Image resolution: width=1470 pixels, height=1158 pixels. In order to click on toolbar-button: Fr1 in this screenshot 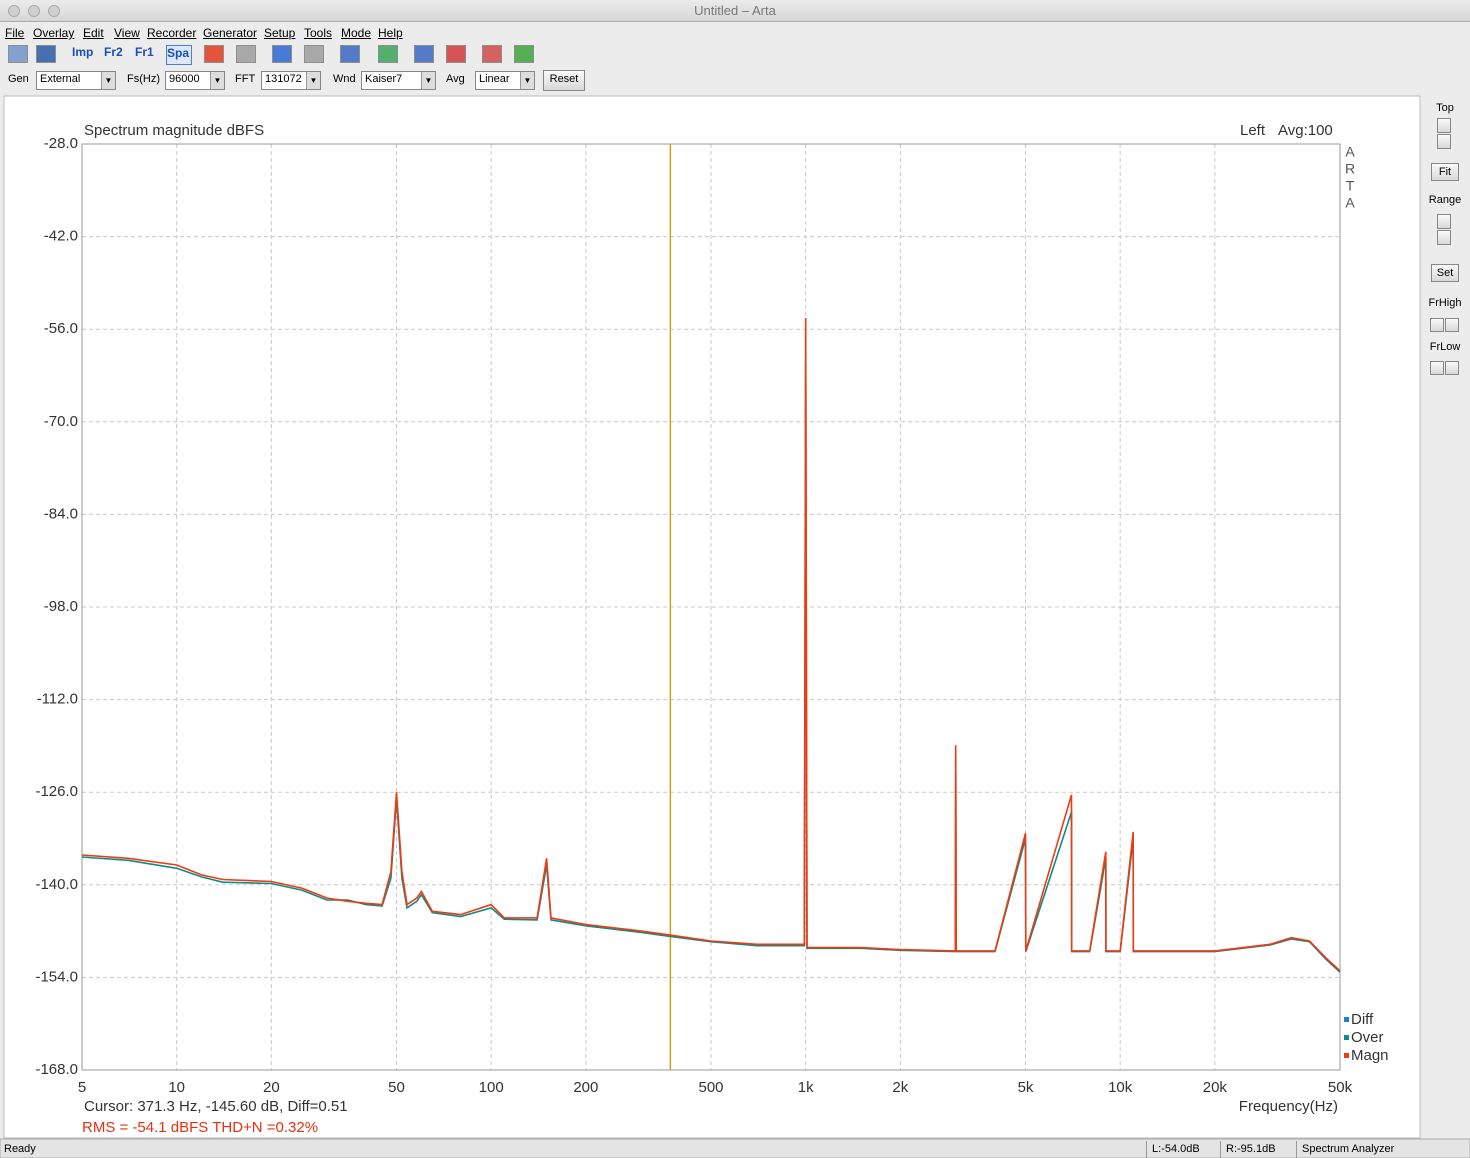, I will do `click(144, 52)`.